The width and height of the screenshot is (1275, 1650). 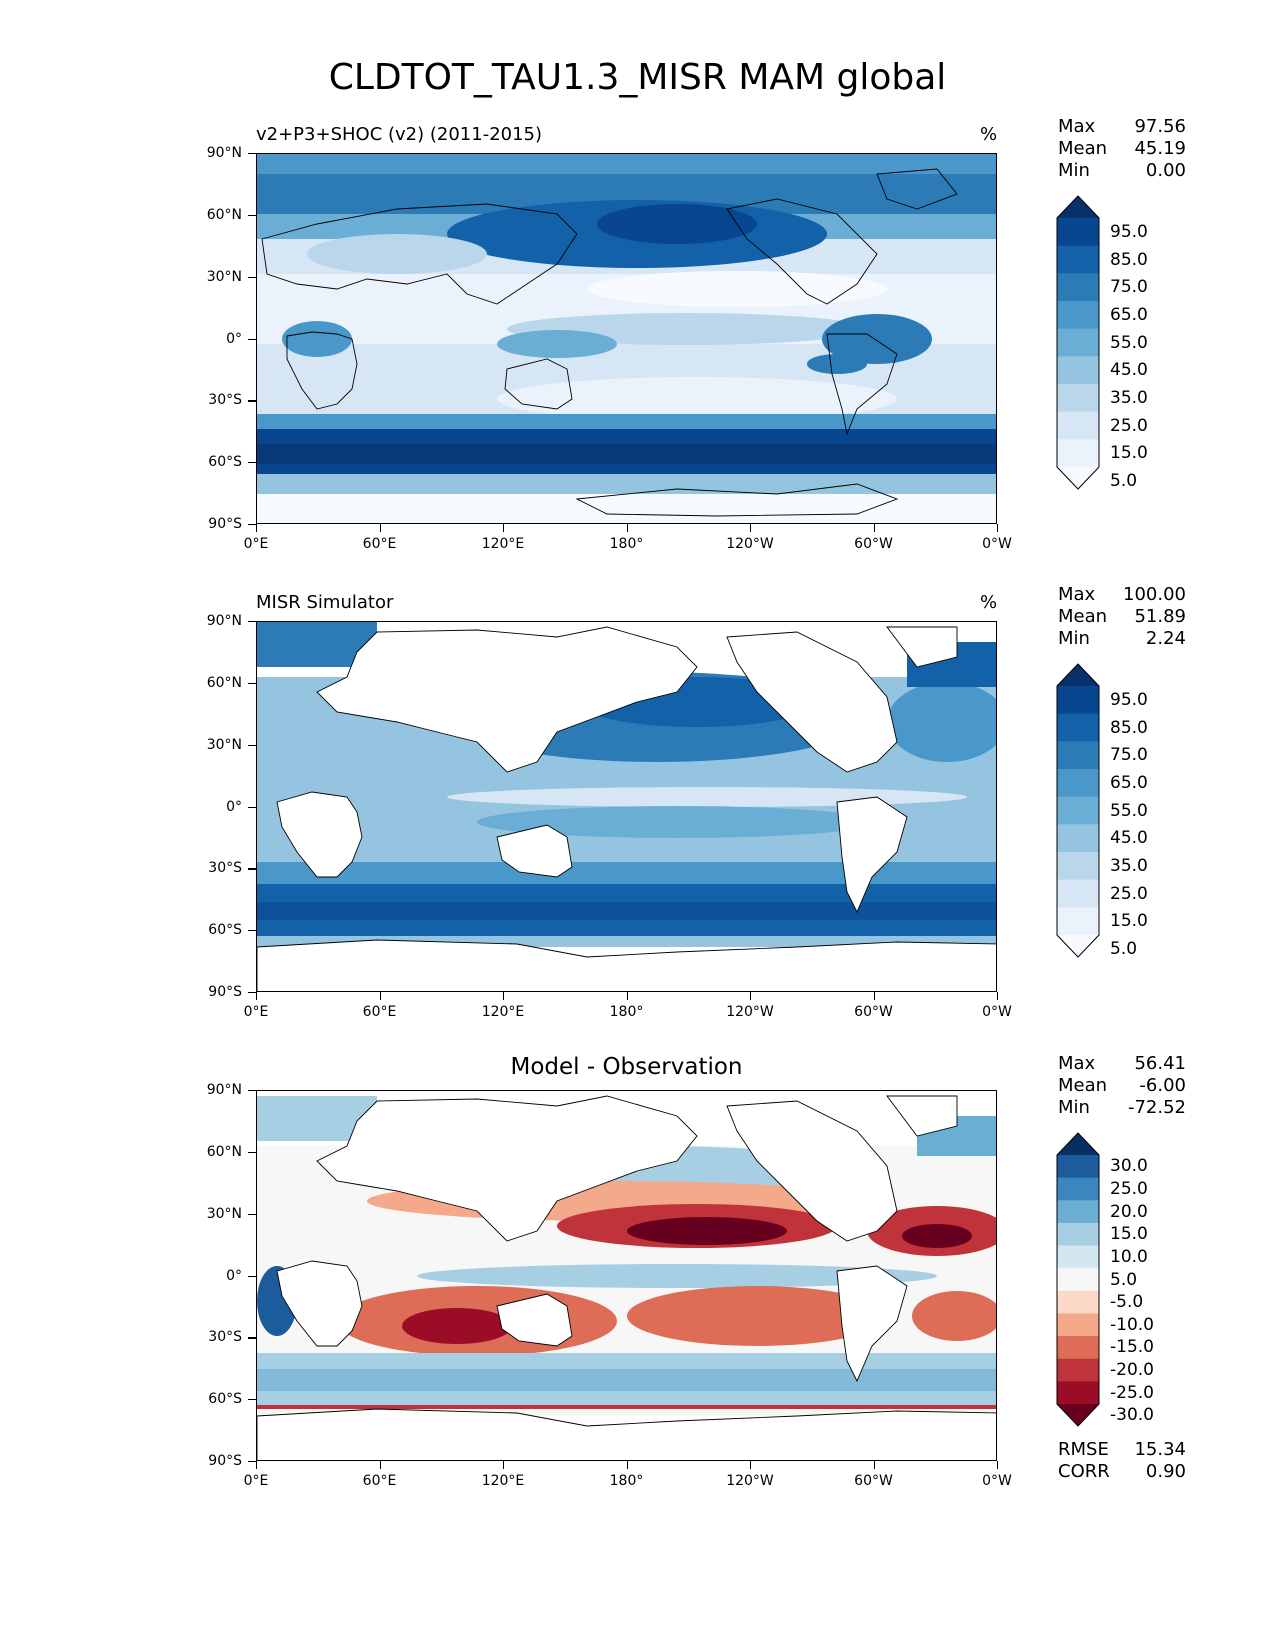 I want to click on colorbar-tick-label: 45.0, so click(x=1129, y=838).